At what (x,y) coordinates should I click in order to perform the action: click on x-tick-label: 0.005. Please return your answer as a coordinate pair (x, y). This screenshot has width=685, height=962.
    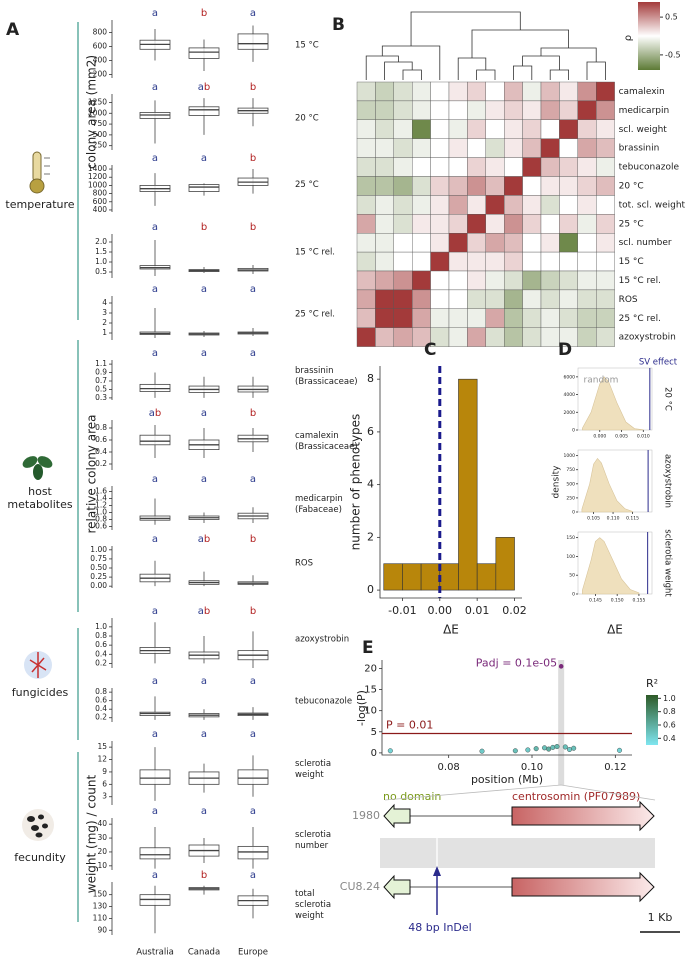
    Looking at the image, I should click on (621, 437).